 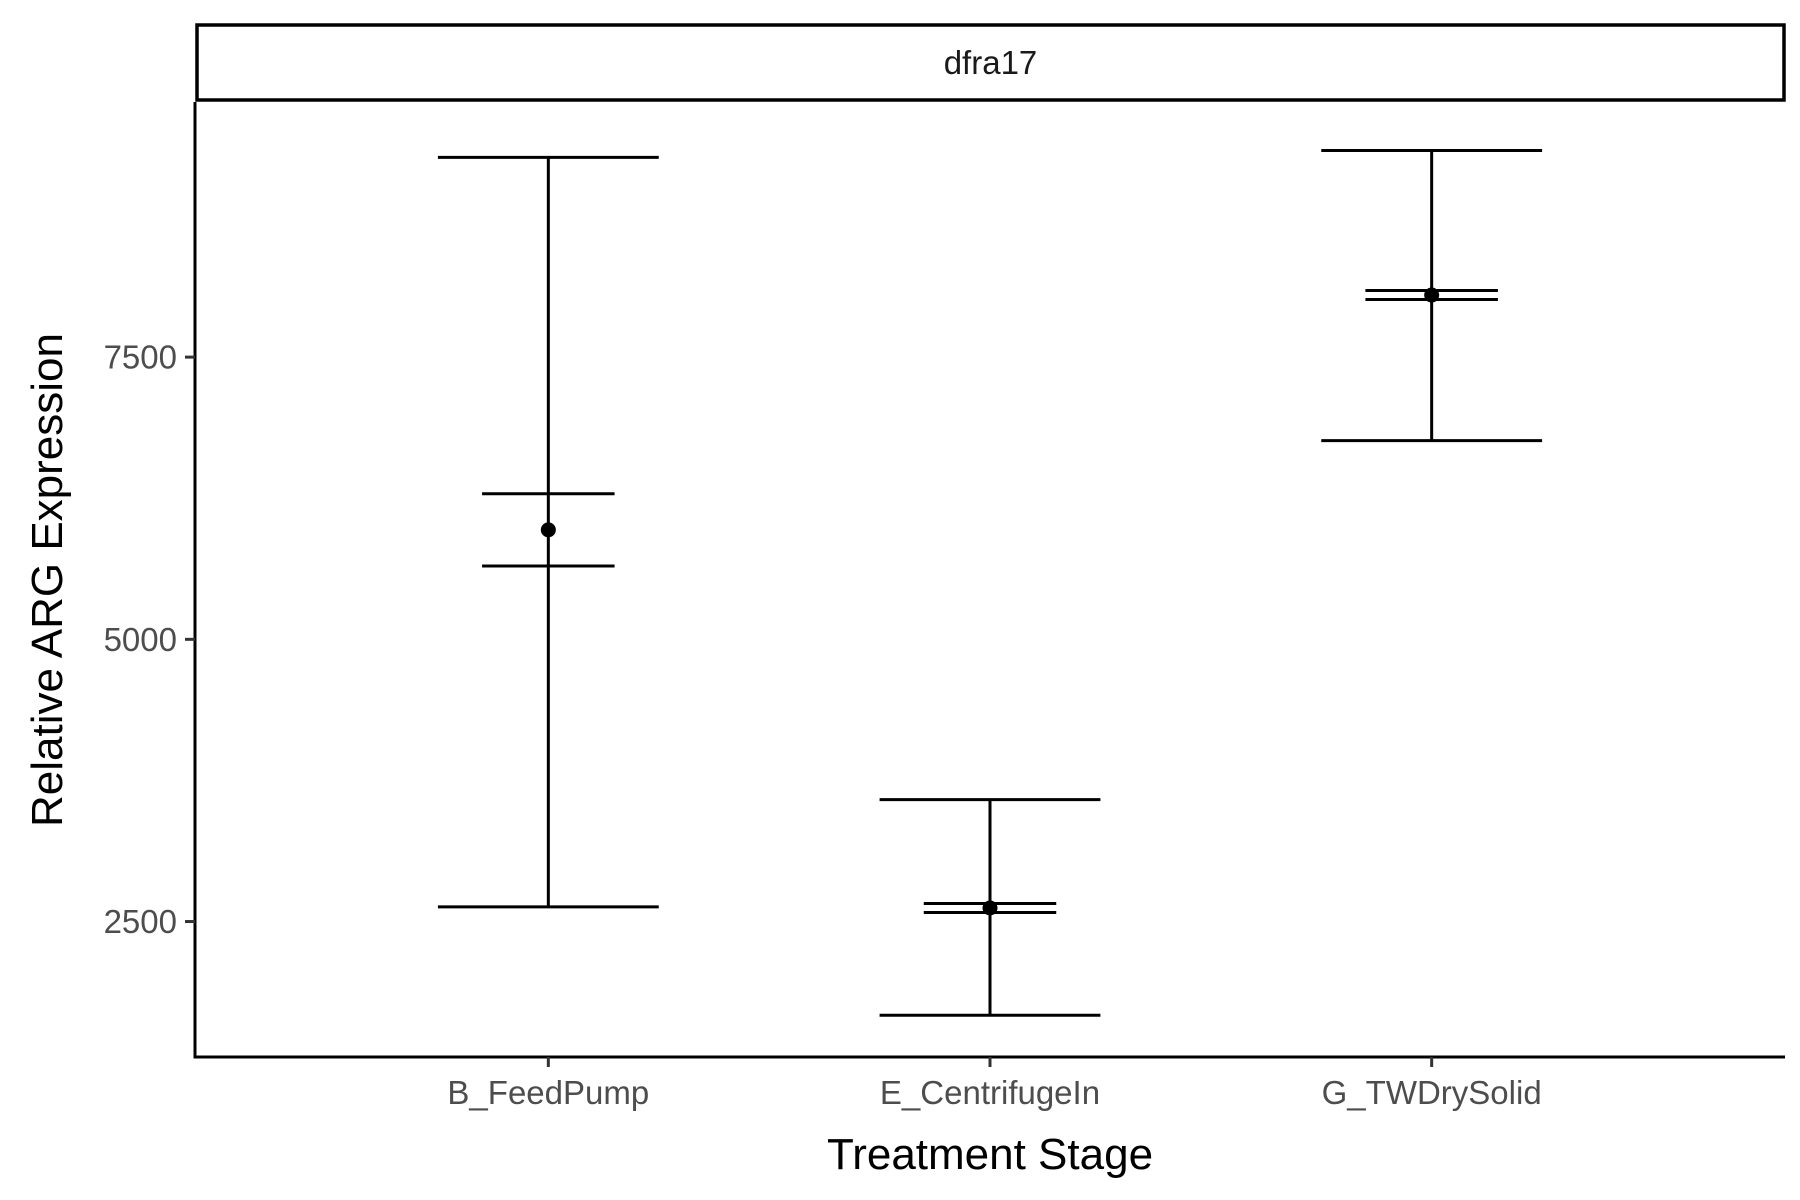 I want to click on y-axis-ticks: 2500 5000 7500, so click(x=149, y=639).